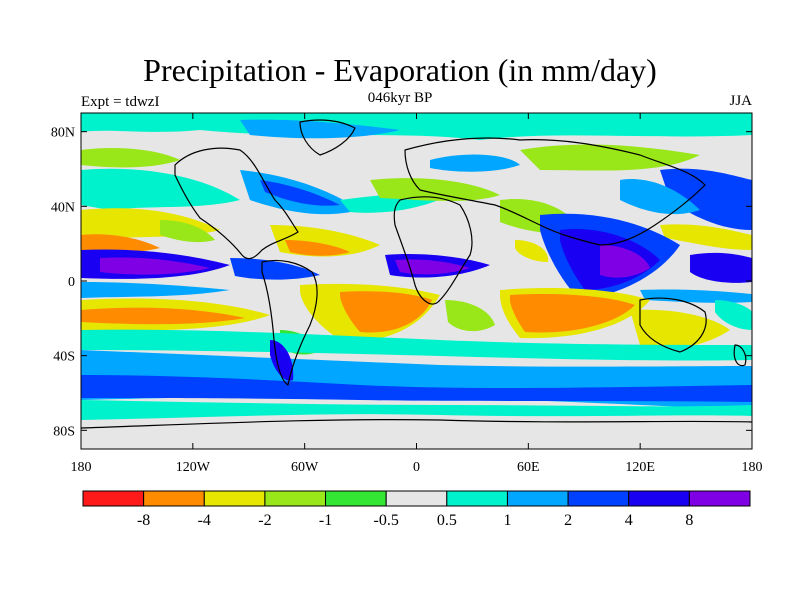 The width and height of the screenshot is (800, 600). What do you see at coordinates (193, 467) in the screenshot?
I see `lon-tick-label: 120W` at bounding box center [193, 467].